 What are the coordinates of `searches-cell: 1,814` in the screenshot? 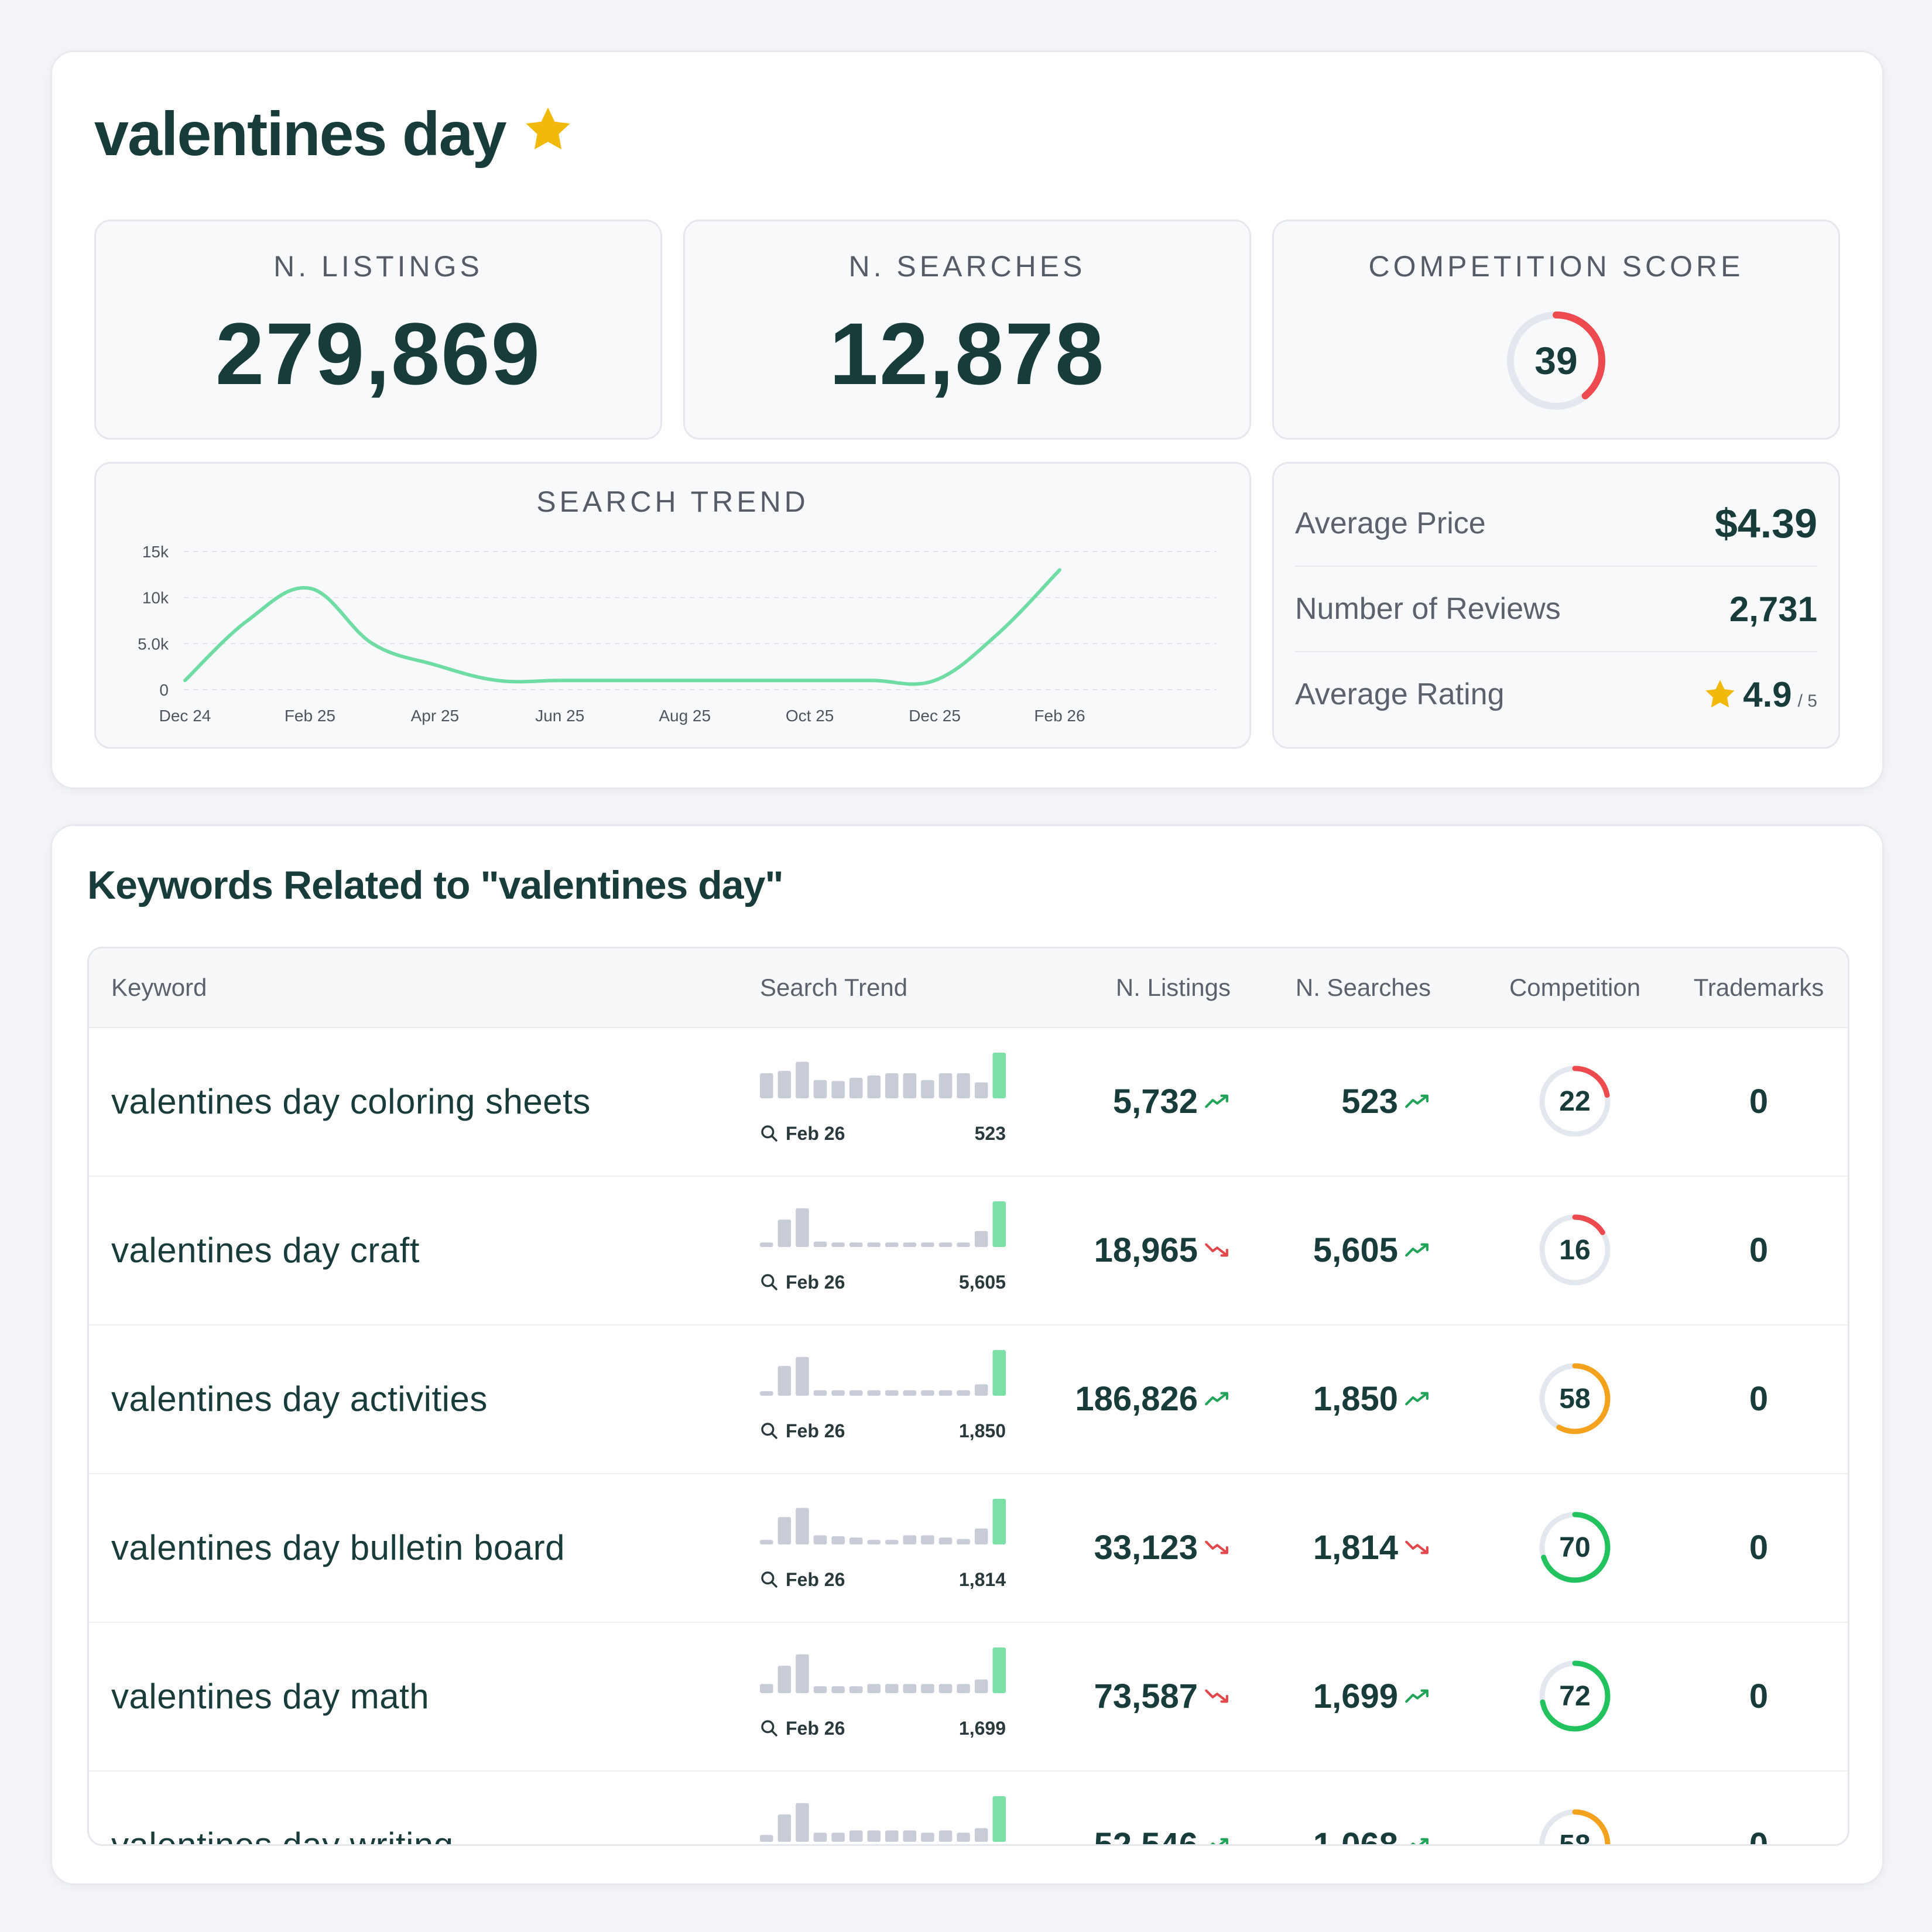 It's located at (1372, 1547).